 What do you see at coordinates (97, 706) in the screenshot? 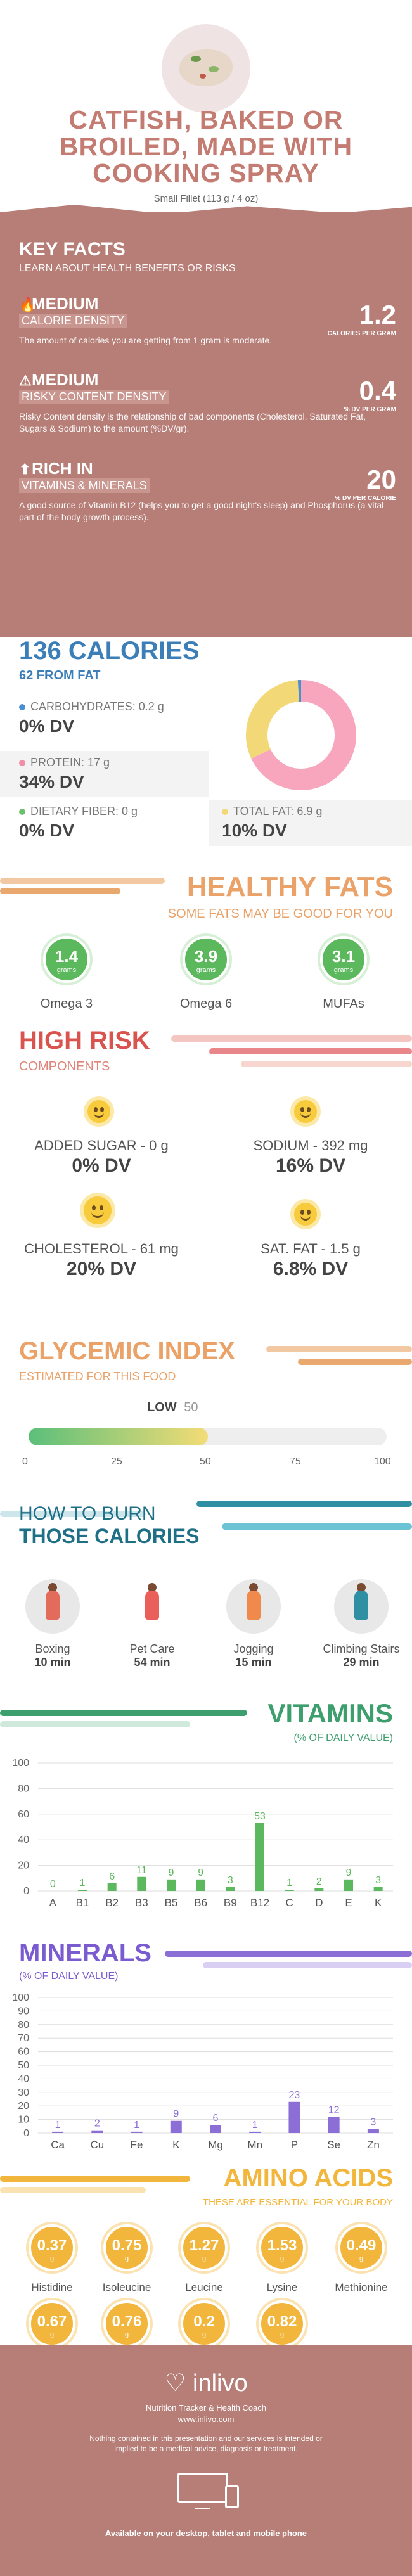
I see `nutrient-label: CARBOHYDRATES: 0.2 g` at bounding box center [97, 706].